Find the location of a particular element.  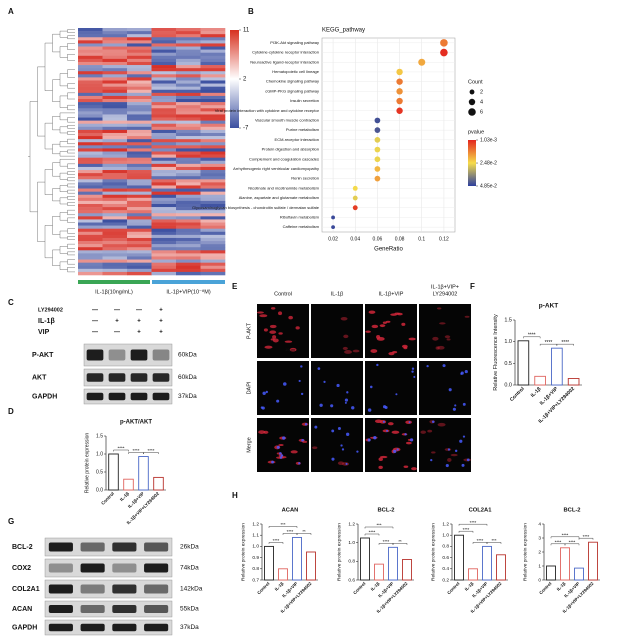

significance-label: ** is located at coordinates (400, 541).